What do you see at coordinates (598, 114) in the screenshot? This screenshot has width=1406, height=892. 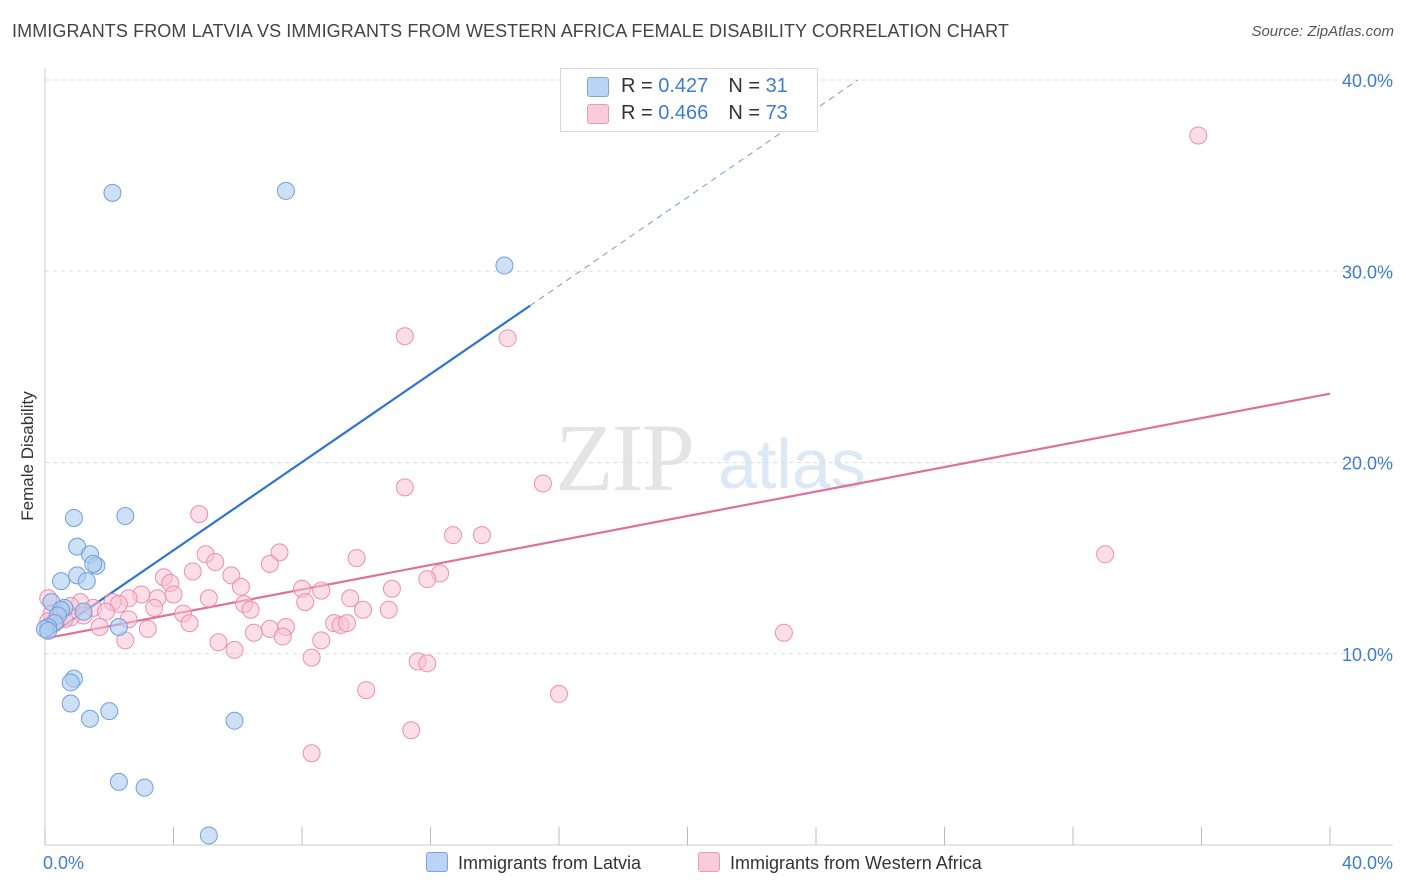 I see `legend-swatch-western-africa` at bounding box center [598, 114].